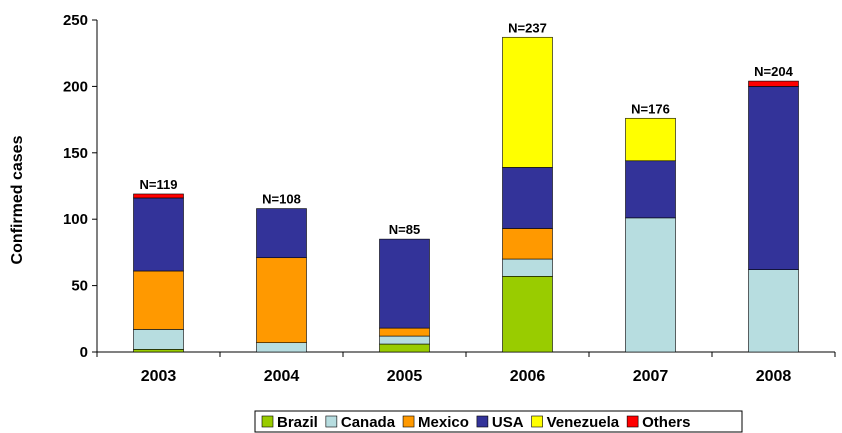  Describe the element at coordinates (75, 86) in the screenshot. I see `y-tick-label: 200` at that location.